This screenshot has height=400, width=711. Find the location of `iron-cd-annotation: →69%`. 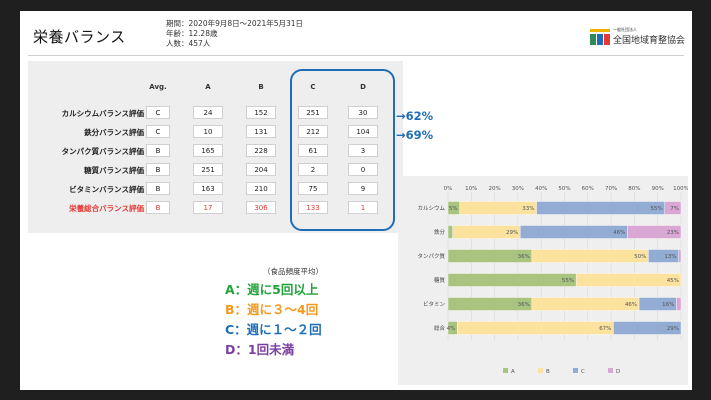

iron-cd-annotation: →69% is located at coordinates (415, 135).